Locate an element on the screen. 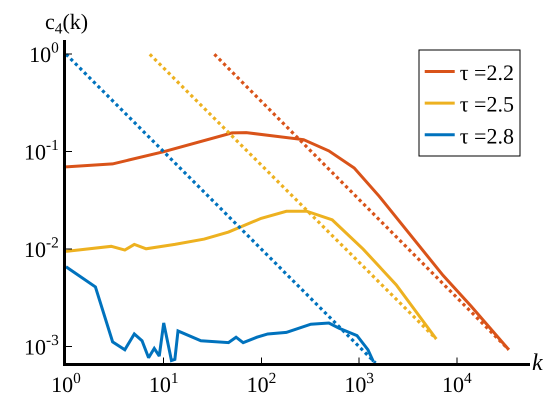 The height and width of the screenshot is (409, 560). y-axis-title: c$_{4}$(k) is located at coordinates (66, 23).